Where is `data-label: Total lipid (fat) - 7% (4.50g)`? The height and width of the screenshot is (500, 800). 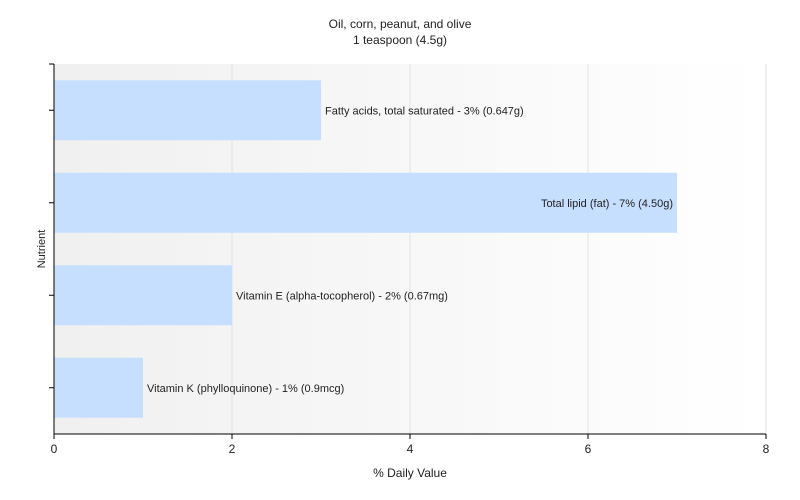
data-label: Total lipid (fat) - 7% (4.50g) is located at coordinates (607, 204).